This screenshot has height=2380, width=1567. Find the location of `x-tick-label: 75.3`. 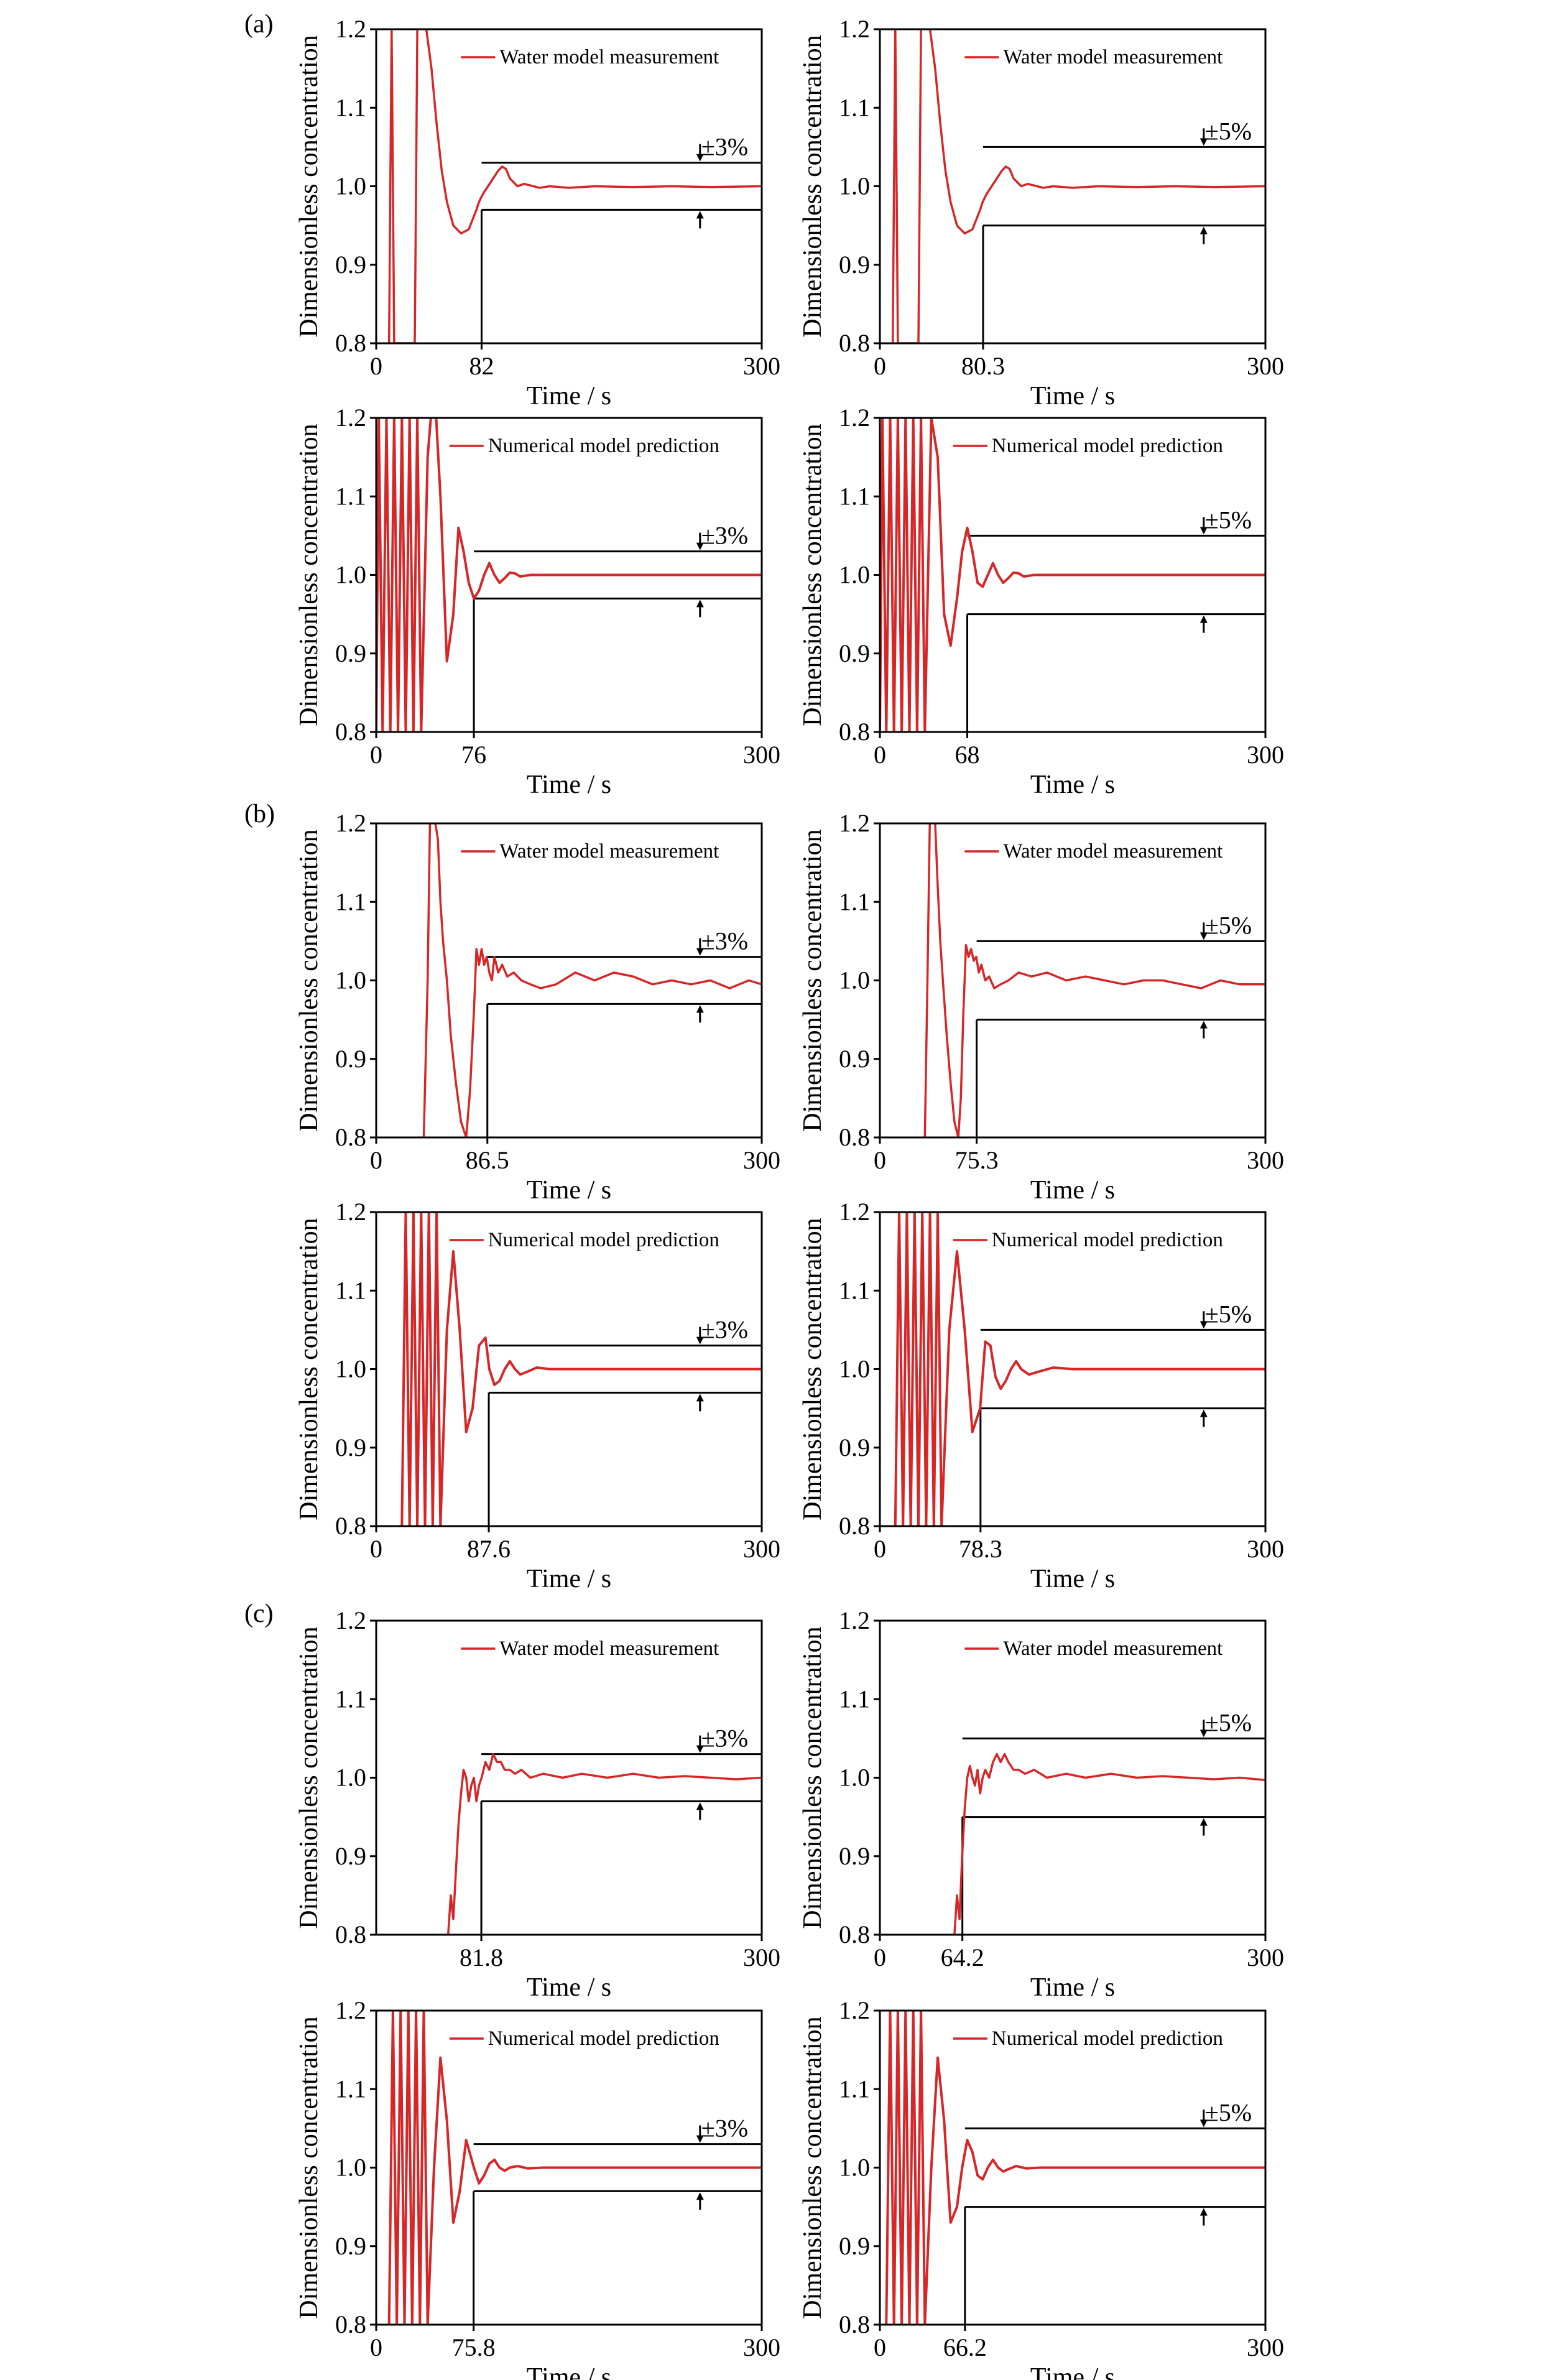

x-tick-label: 75.3 is located at coordinates (977, 1160).